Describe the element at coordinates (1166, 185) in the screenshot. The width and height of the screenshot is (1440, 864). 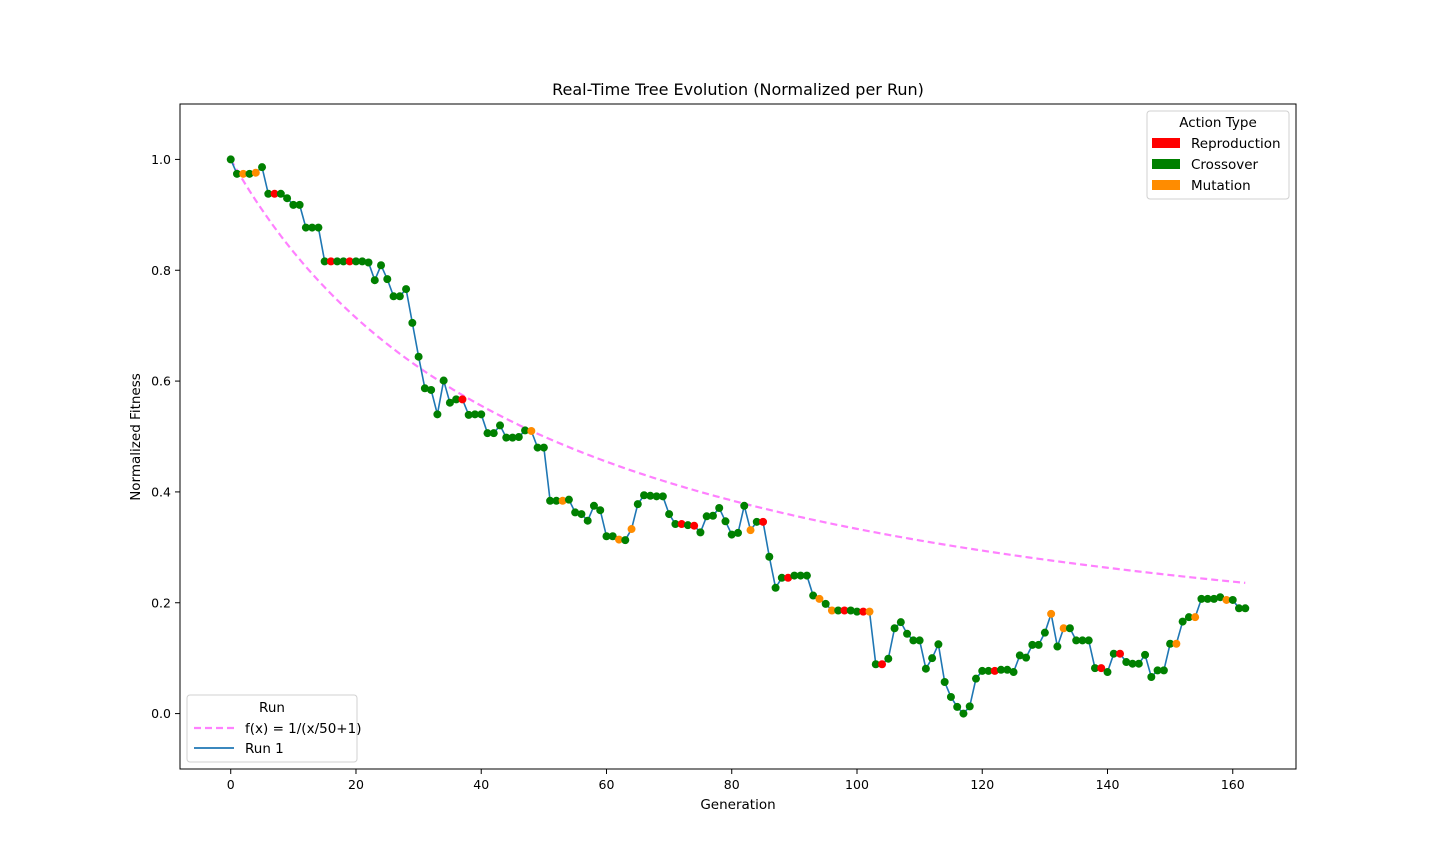
I see `legend-swatch-mutation` at that location.